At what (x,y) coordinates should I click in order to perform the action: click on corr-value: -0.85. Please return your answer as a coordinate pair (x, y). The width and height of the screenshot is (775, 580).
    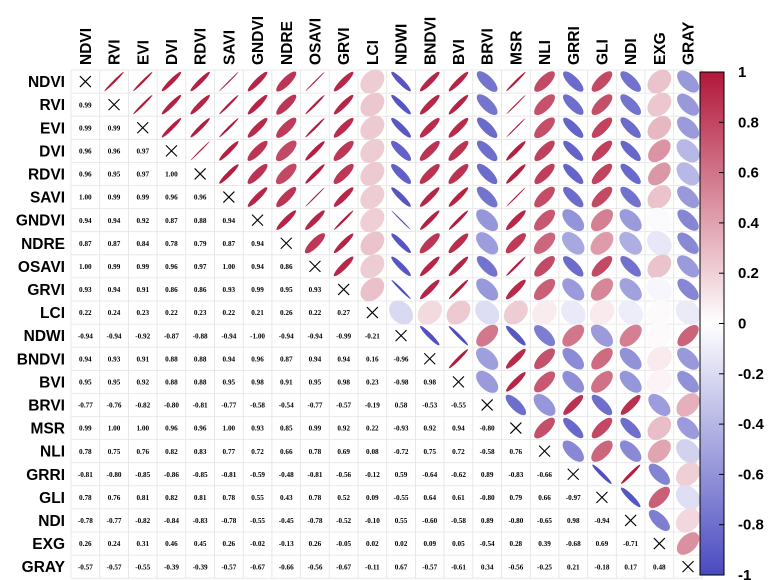
    Looking at the image, I should click on (142, 475).